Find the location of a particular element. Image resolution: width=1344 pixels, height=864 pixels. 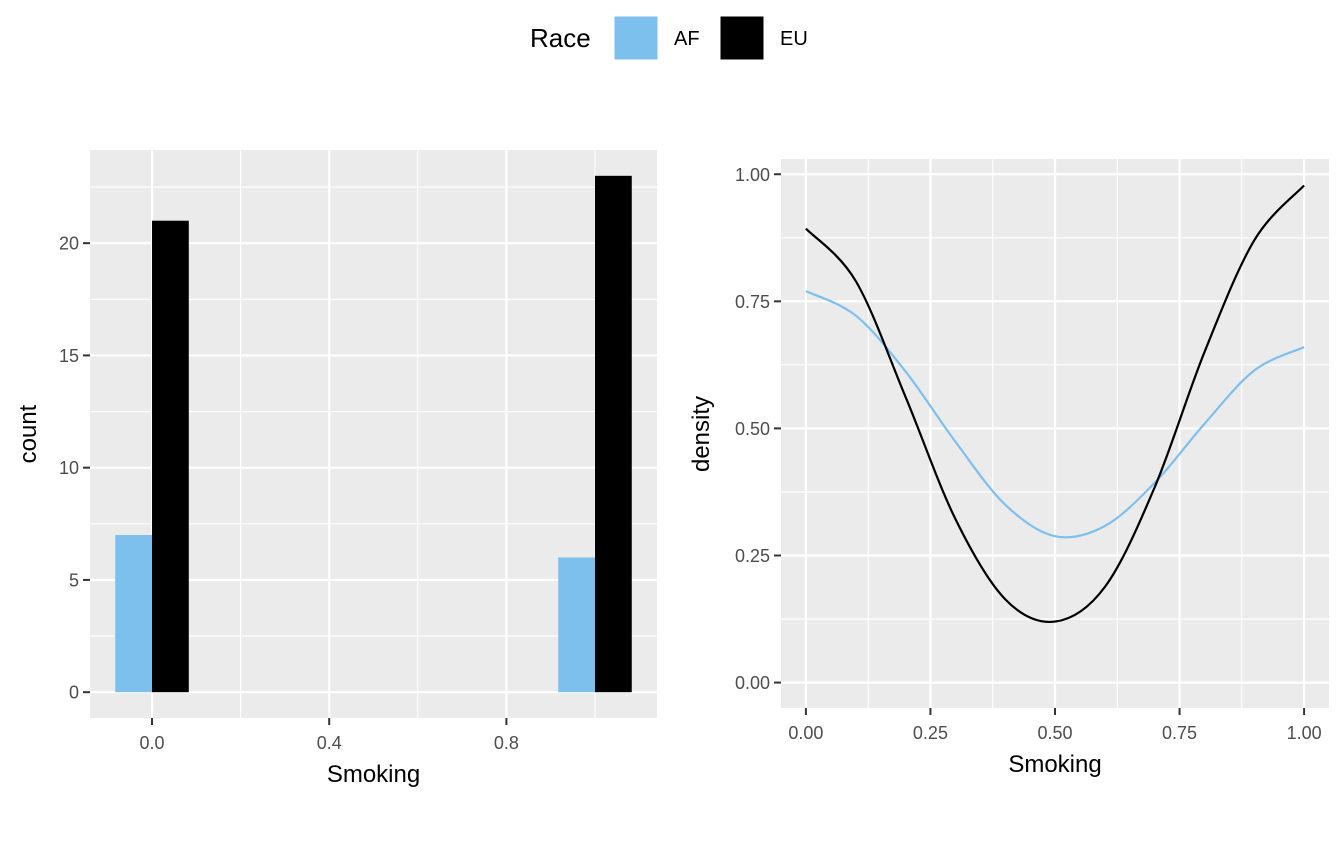

histogram-y-tick-label: 5 is located at coordinates (74, 580).